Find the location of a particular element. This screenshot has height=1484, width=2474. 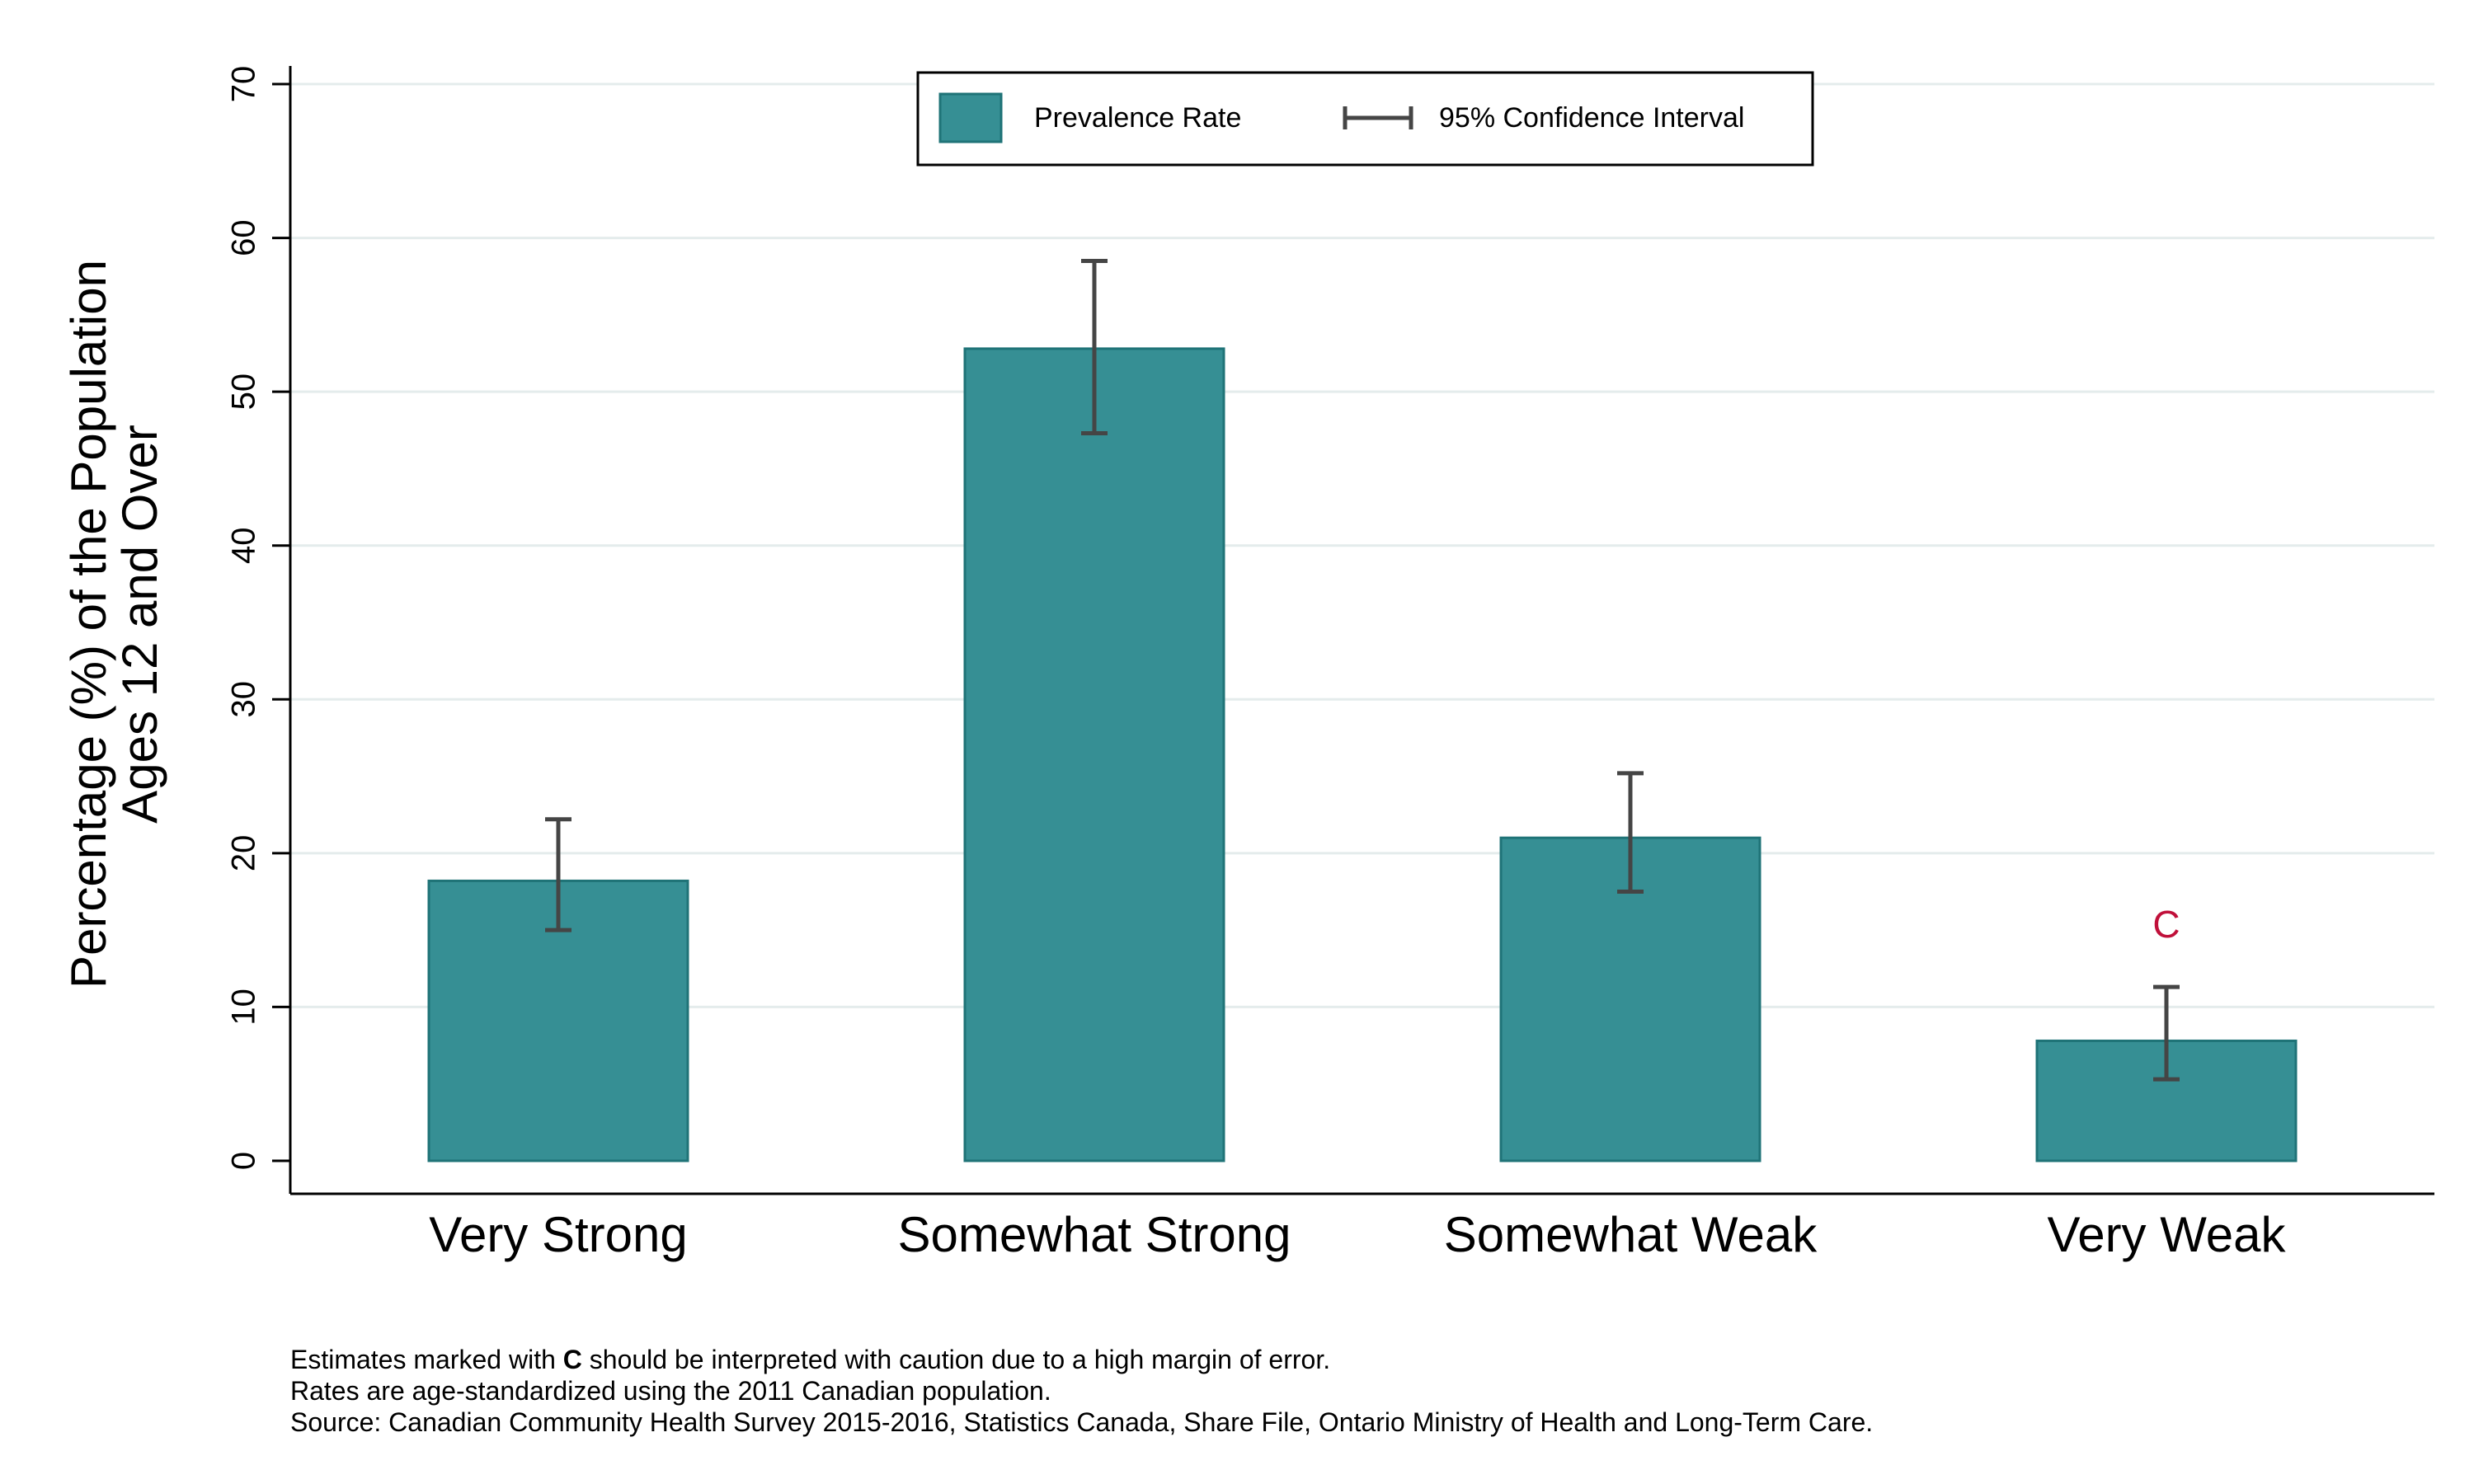

y-tick-label: 30 is located at coordinates (244, 699).